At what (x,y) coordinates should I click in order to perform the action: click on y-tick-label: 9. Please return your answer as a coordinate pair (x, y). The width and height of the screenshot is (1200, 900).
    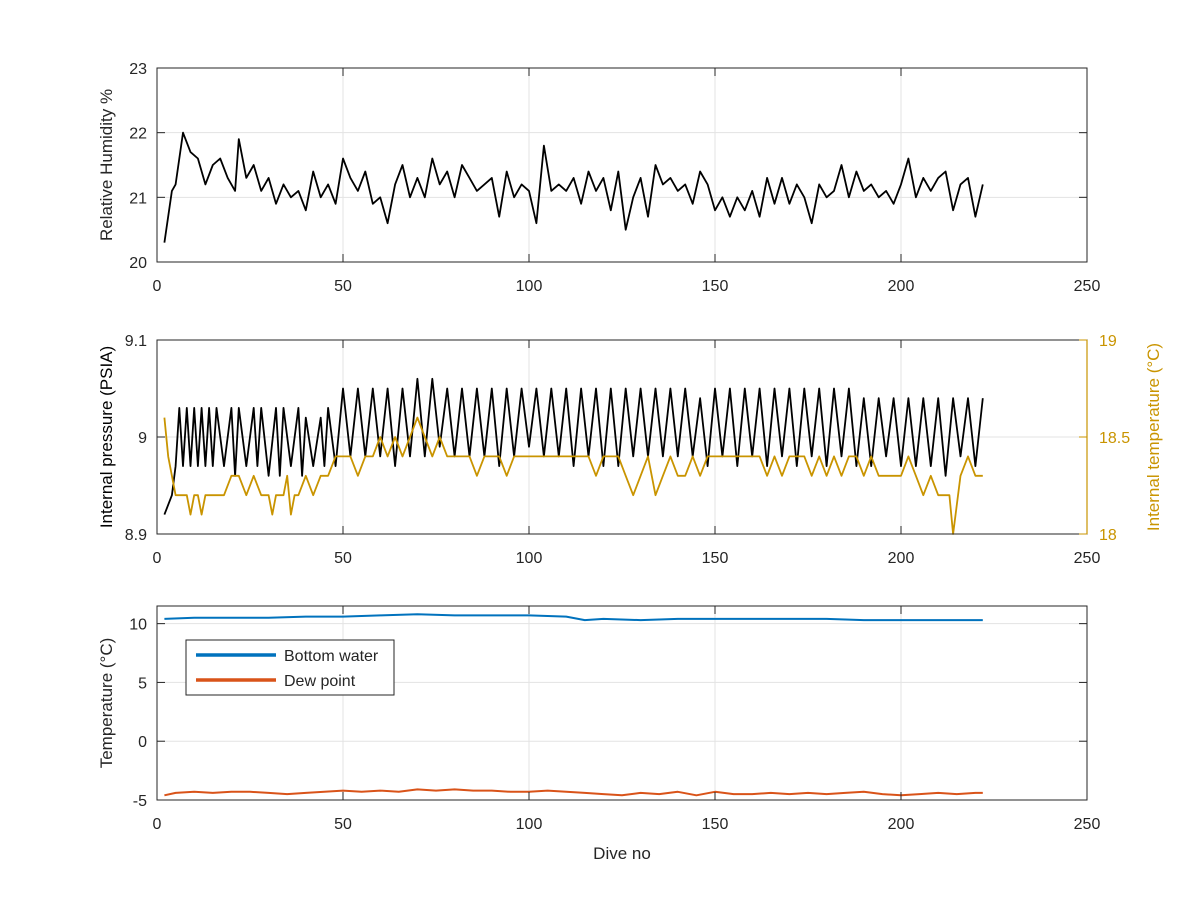
    Looking at the image, I should click on (142, 438).